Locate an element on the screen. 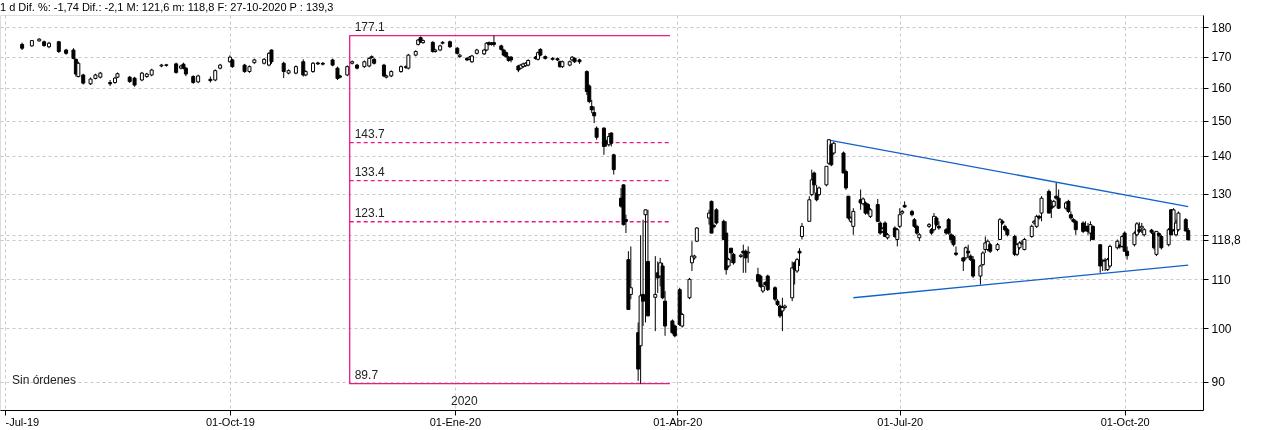  y-tick-label: 118,8 is located at coordinates (1226, 240).